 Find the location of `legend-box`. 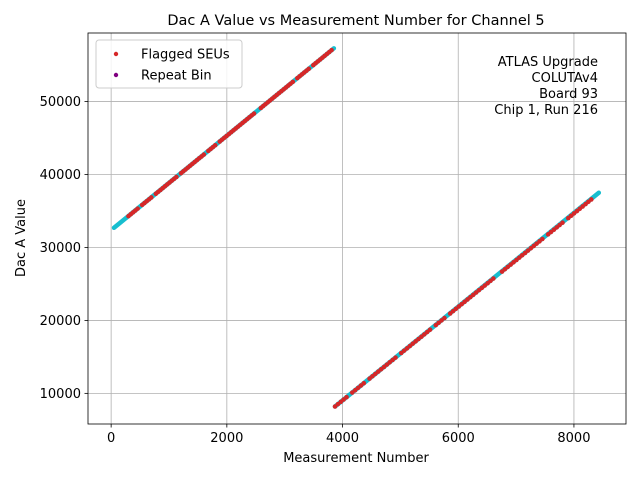

legend-box is located at coordinates (169, 64).